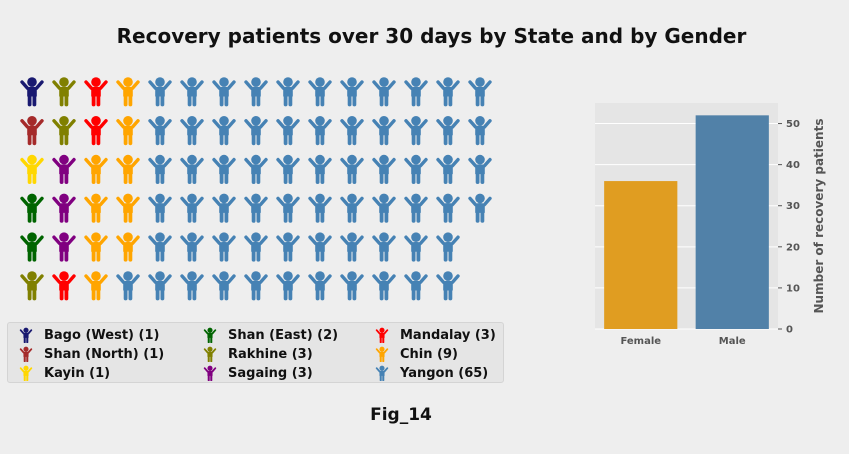 This screenshot has width=849, height=454. I want to click on legend-label: Kayin (1), so click(77, 373).